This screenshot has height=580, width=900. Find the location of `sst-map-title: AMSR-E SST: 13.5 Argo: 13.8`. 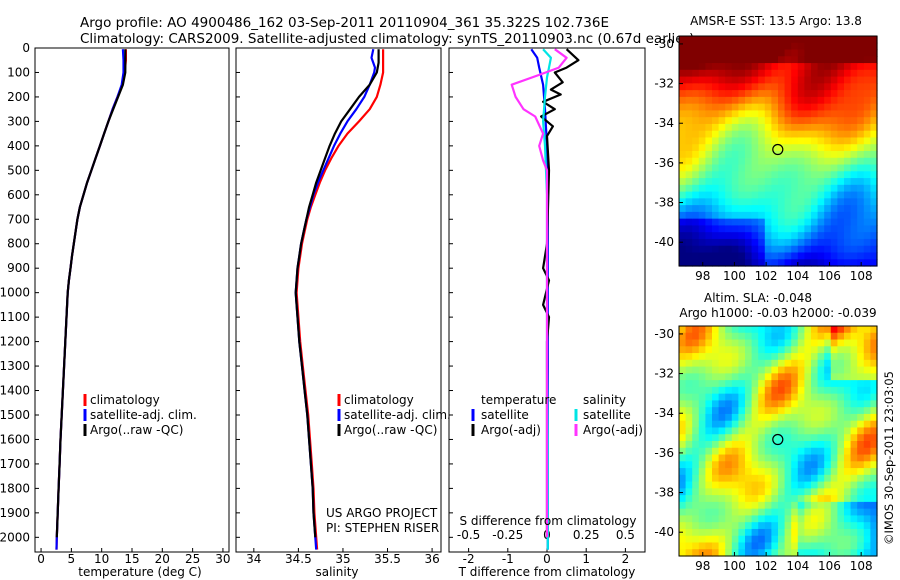

sst-map-title: AMSR-E SST: 13.5 Argo: 13.8 is located at coordinates (776, 21).